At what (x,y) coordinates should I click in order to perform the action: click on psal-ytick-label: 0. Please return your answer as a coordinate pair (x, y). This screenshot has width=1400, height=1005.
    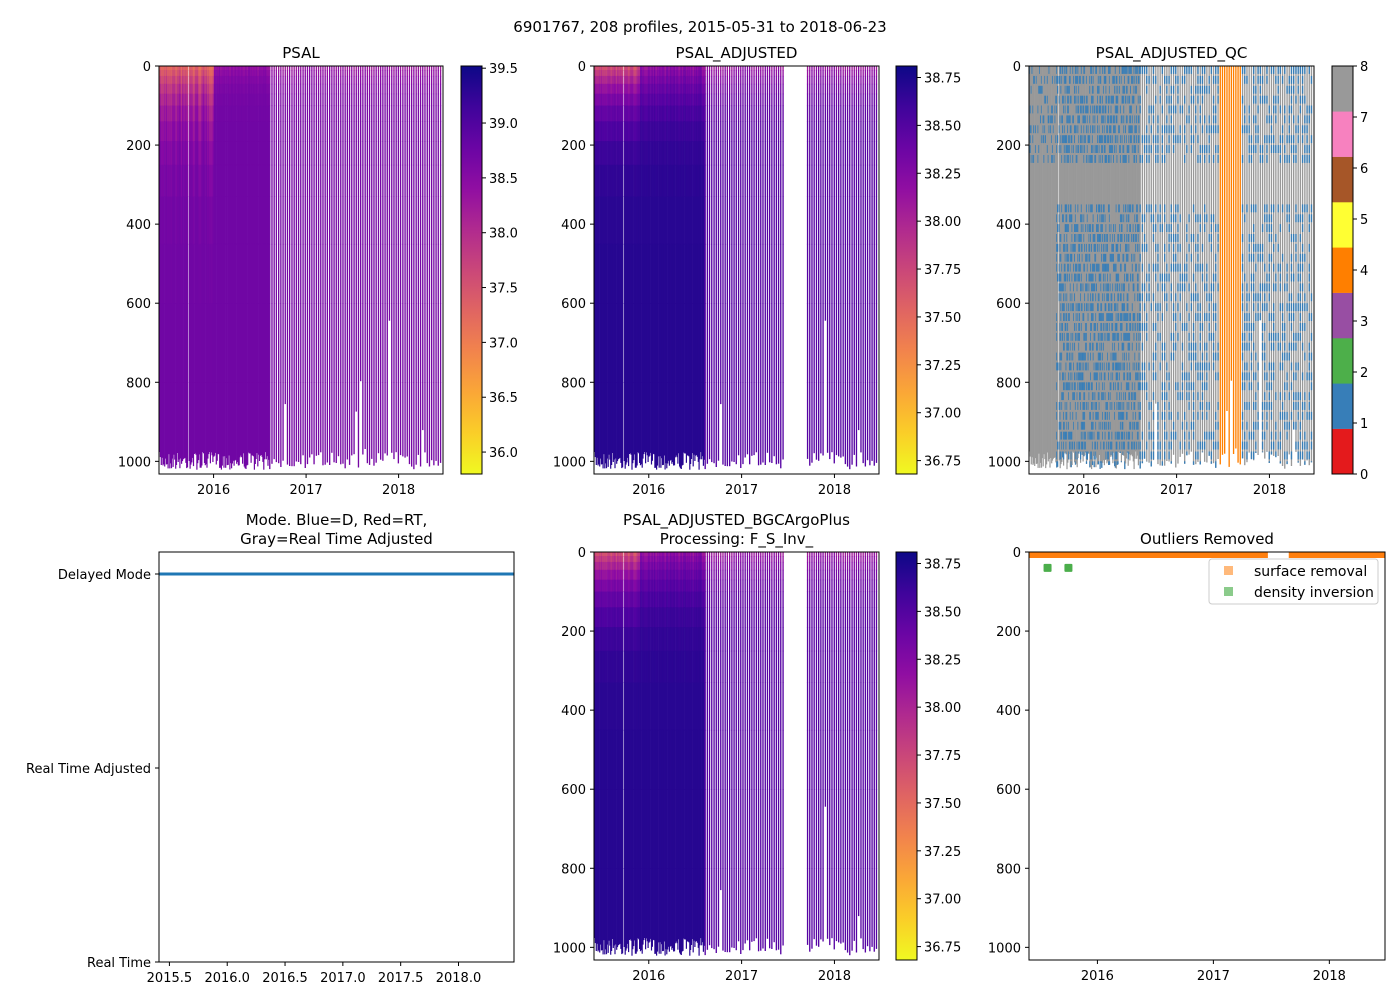
    Looking at the image, I should click on (147, 67).